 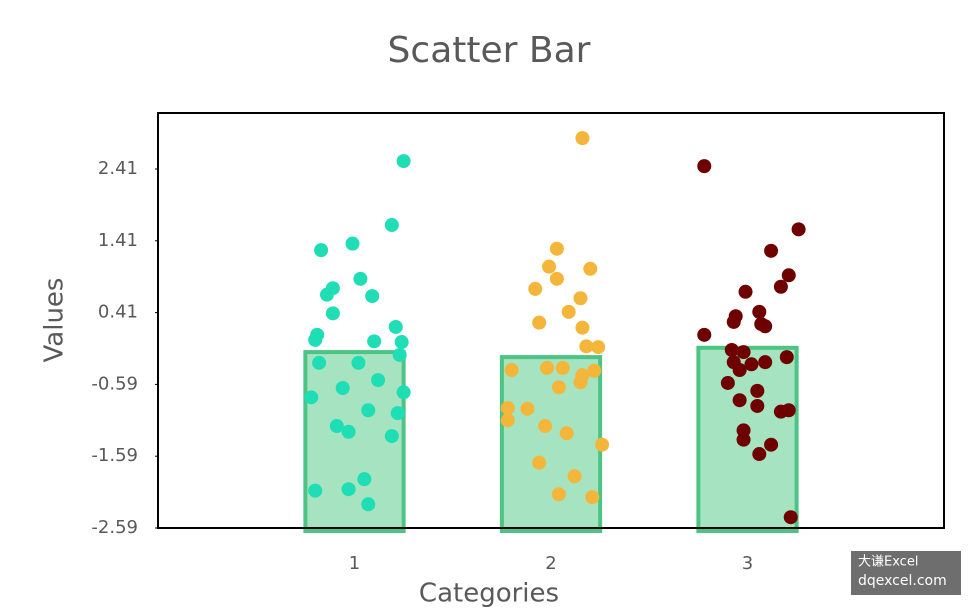 I want to click on y-tick-label: -2.59, so click(x=114, y=527).